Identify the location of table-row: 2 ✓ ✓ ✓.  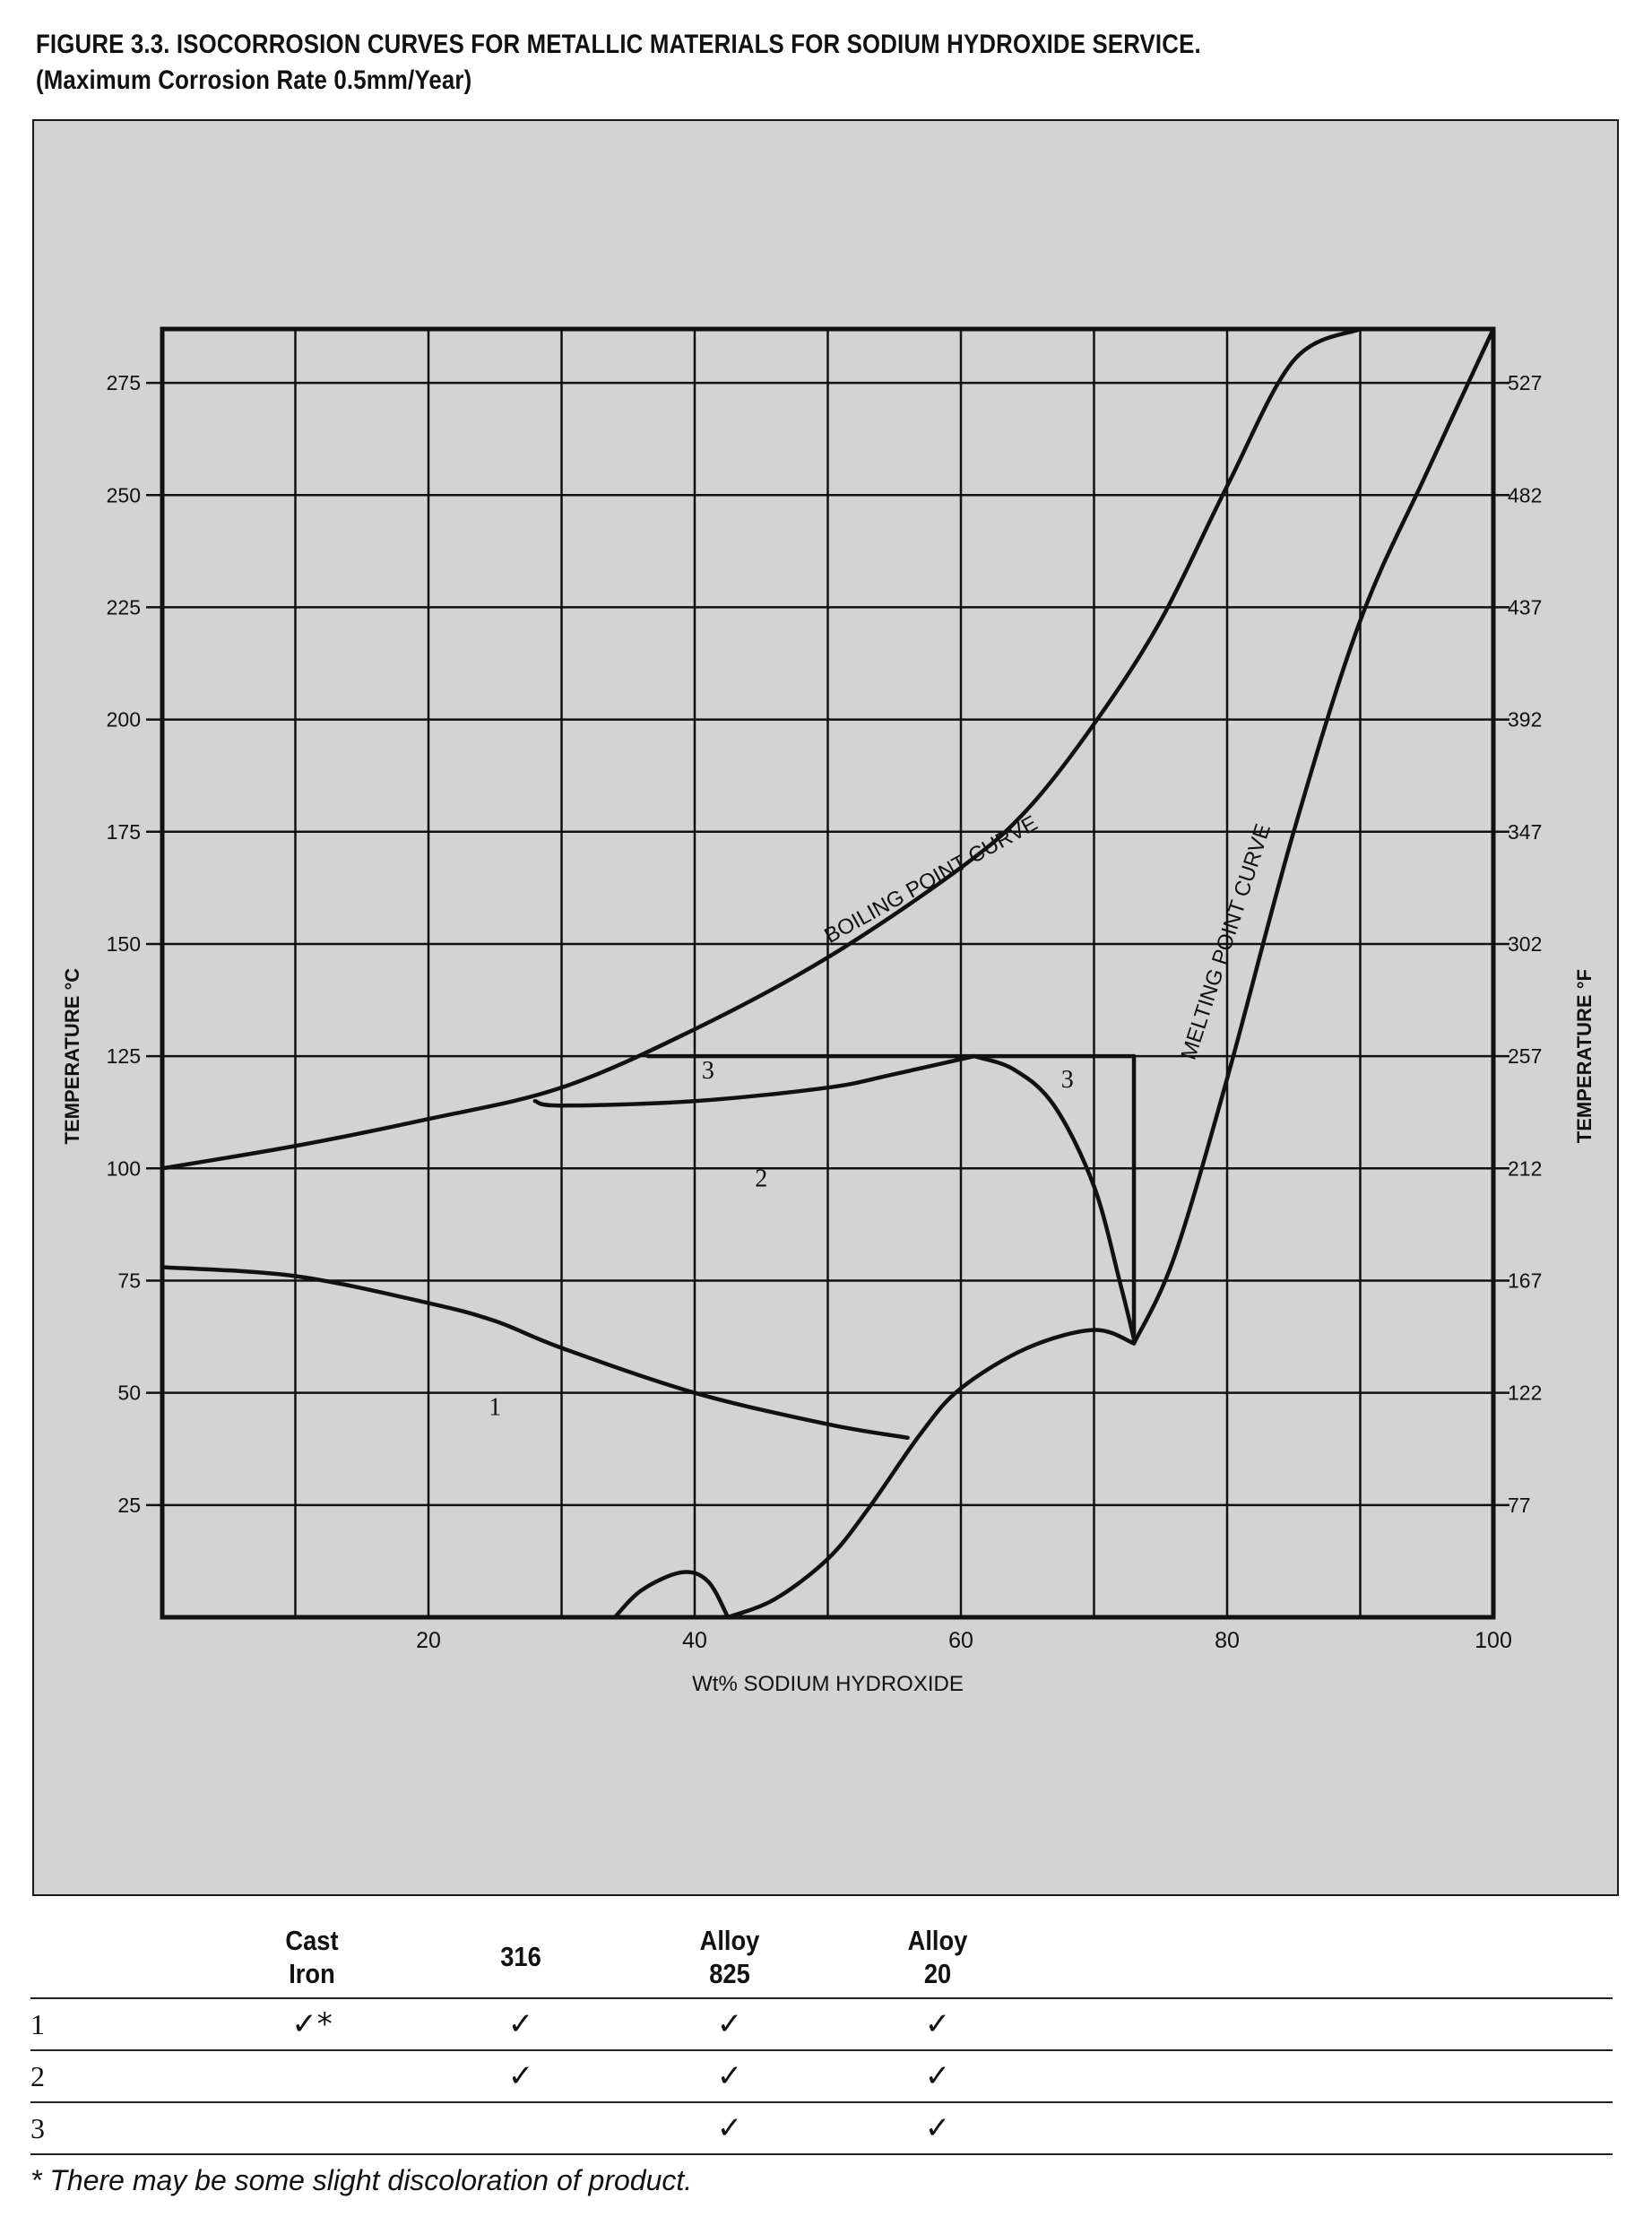
(821, 2075).